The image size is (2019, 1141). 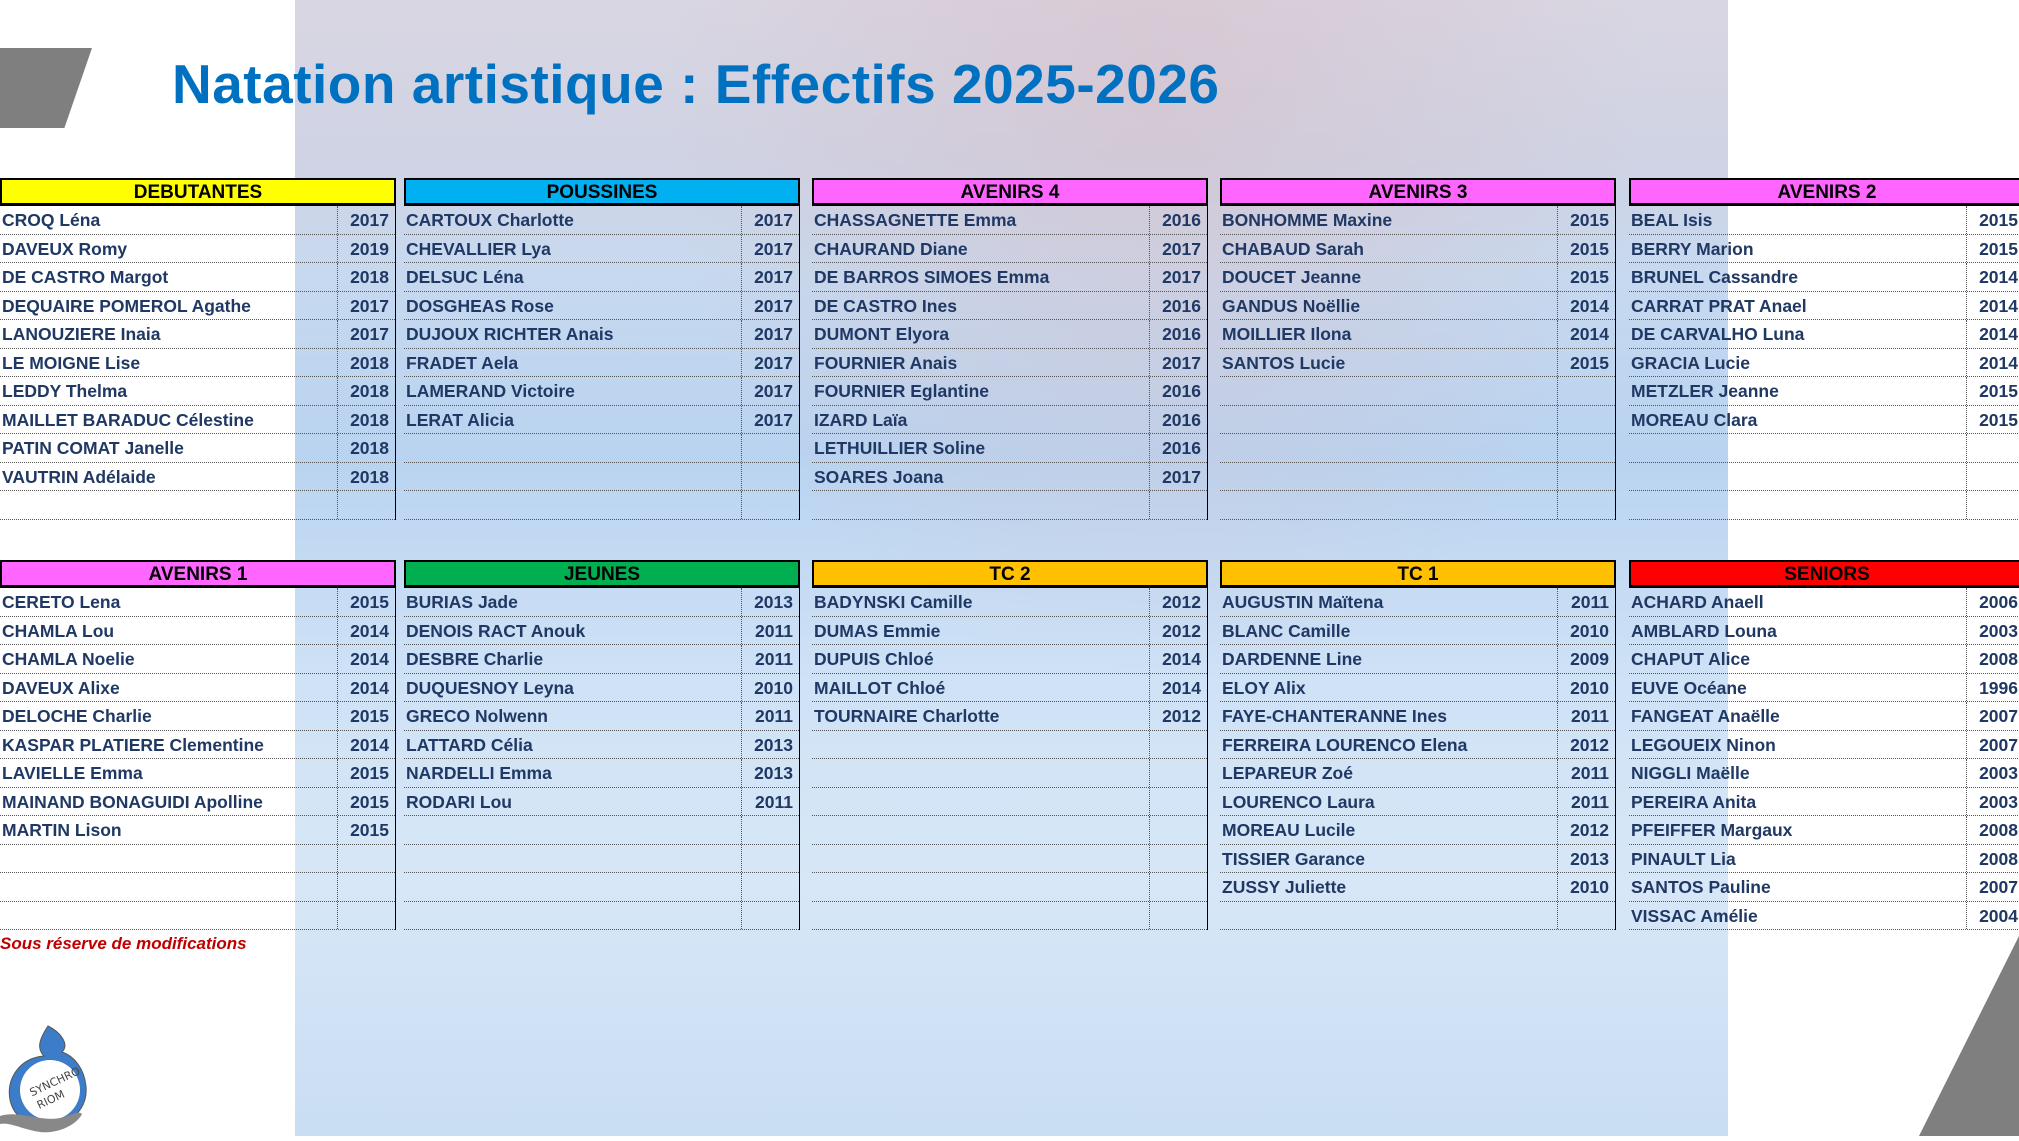 I want to click on group-header: JEUNES, so click(x=602, y=574).